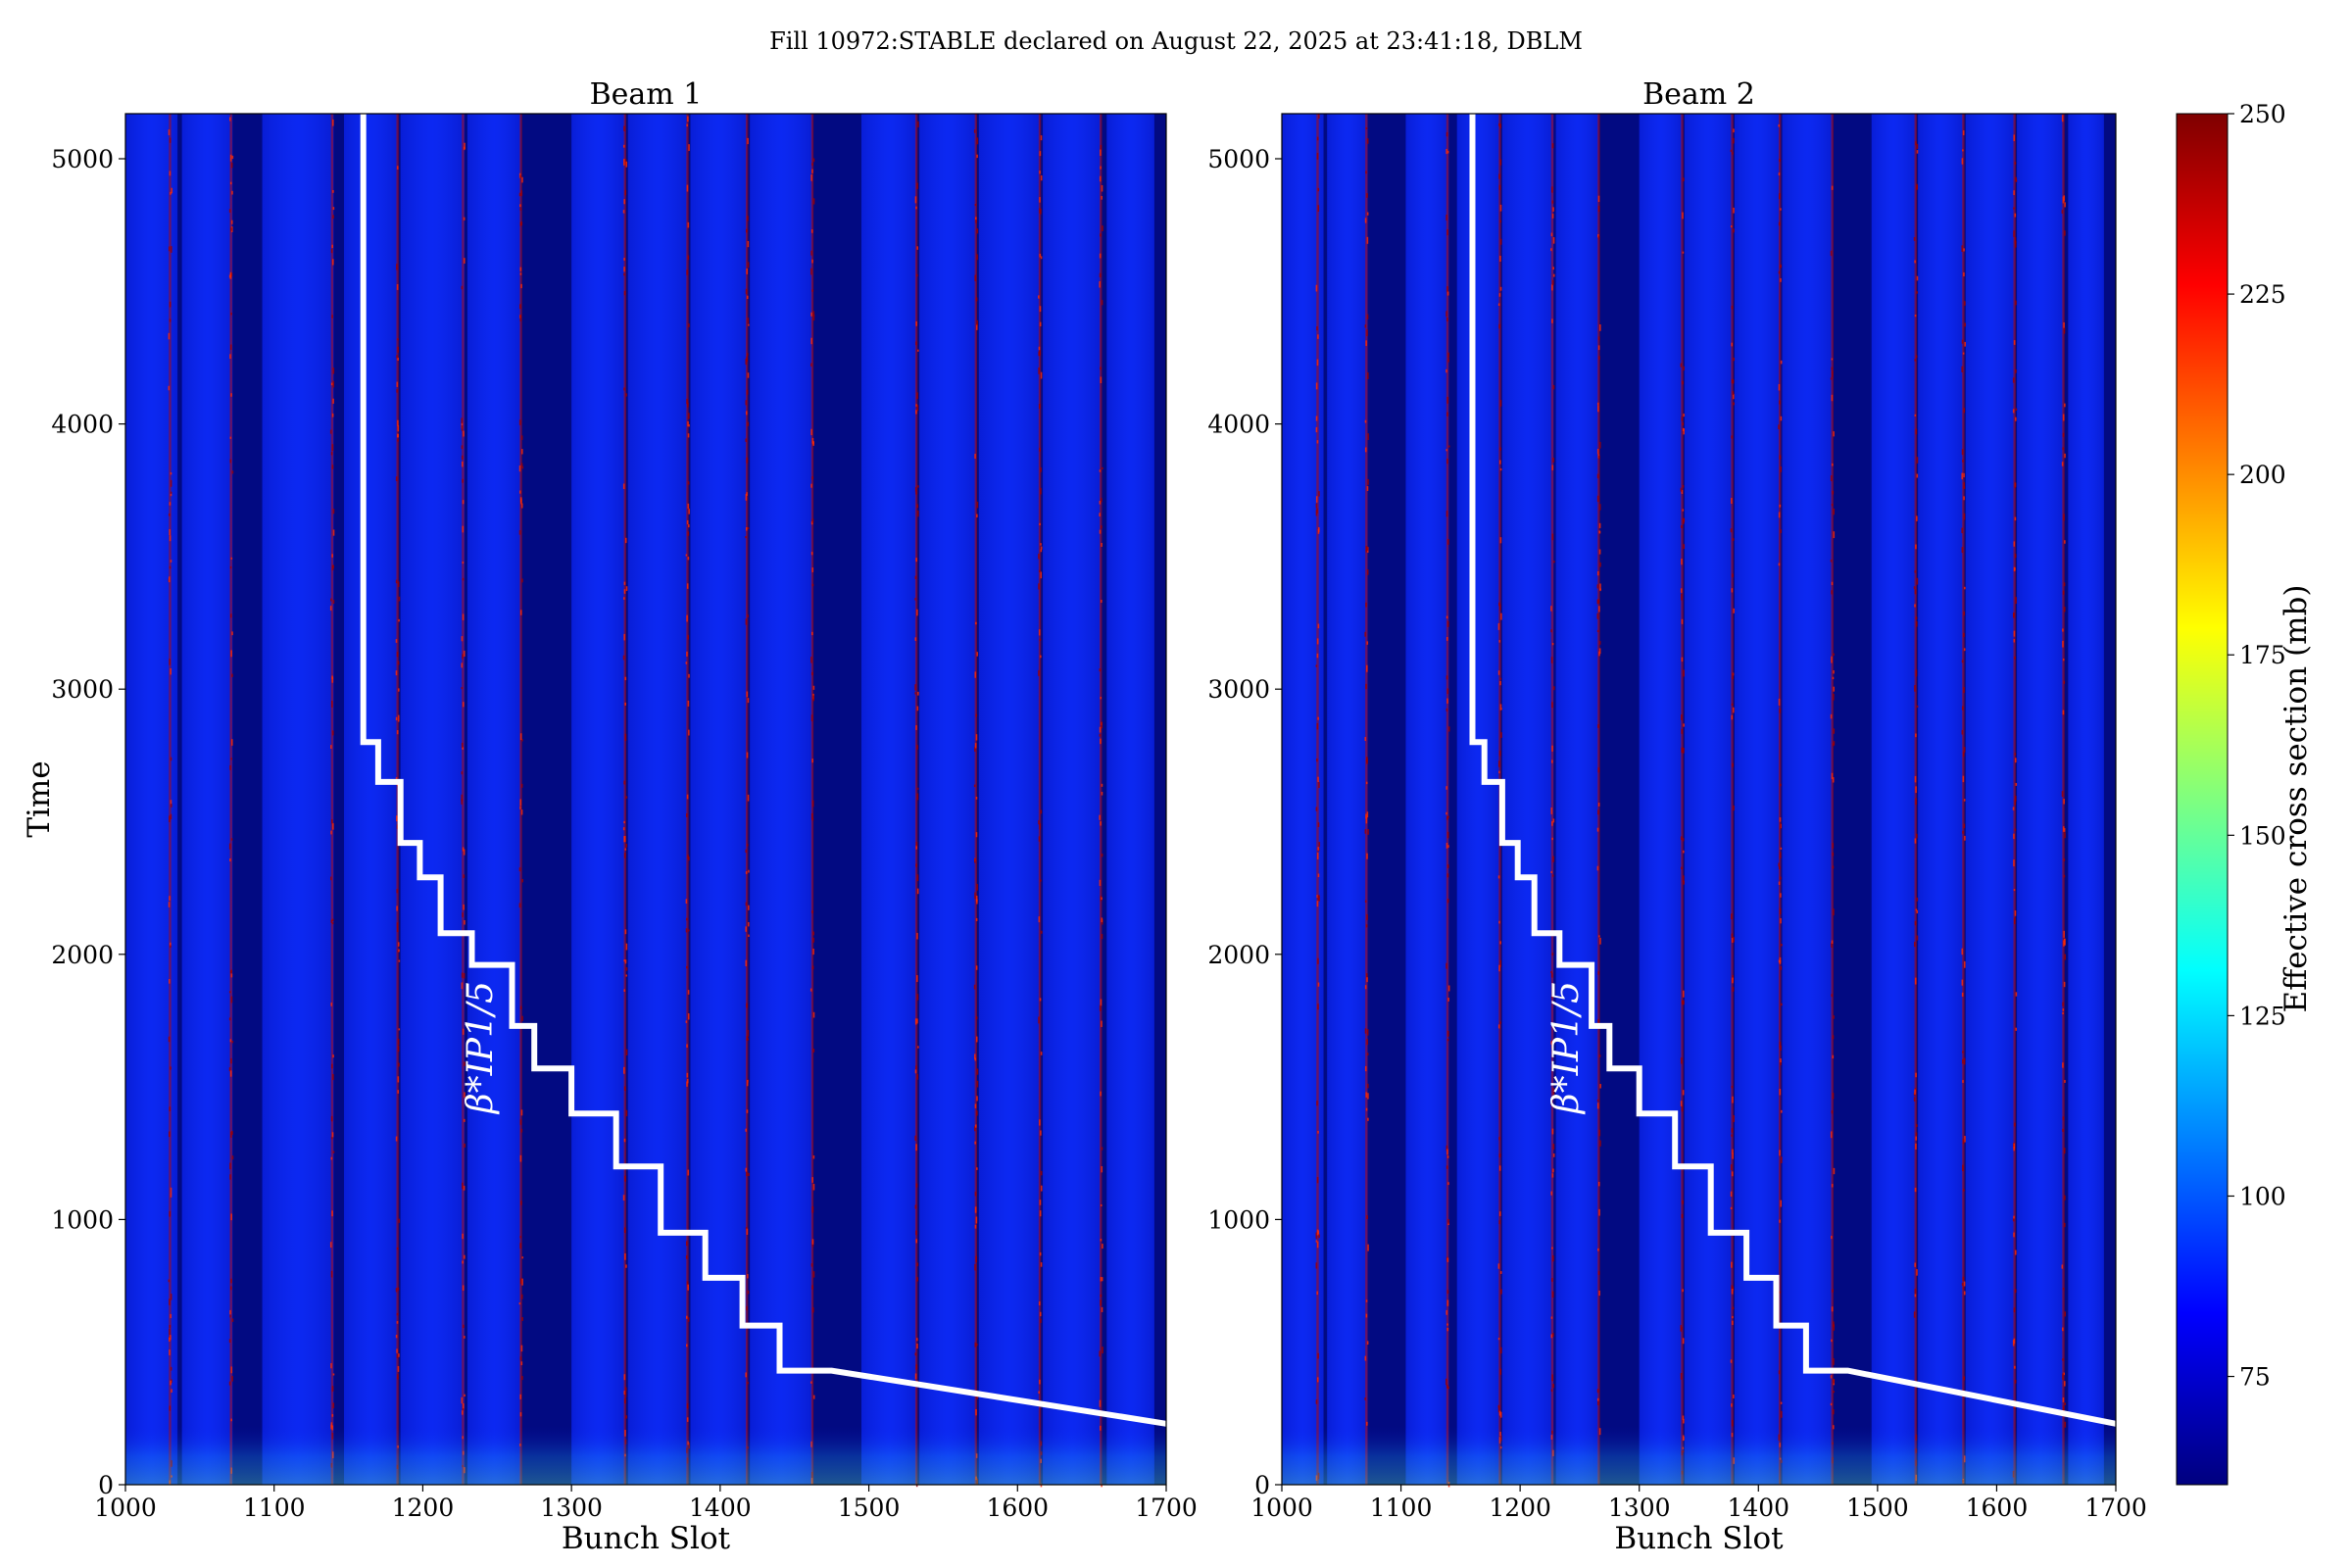 The height and width of the screenshot is (1568, 2352). Describe the element at coordinates (2262, 1016) in the screenshot. I see `colorbar-tick-label: 125` at that location.